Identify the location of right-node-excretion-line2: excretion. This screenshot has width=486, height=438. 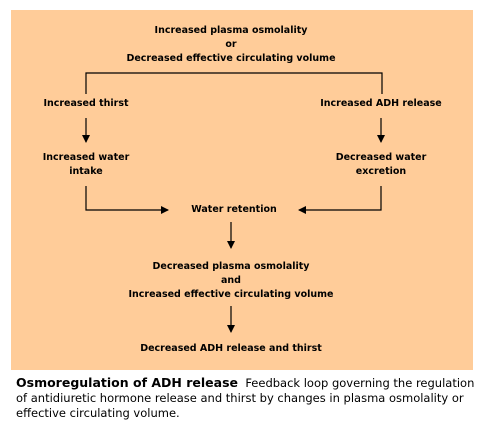
(381, 171).